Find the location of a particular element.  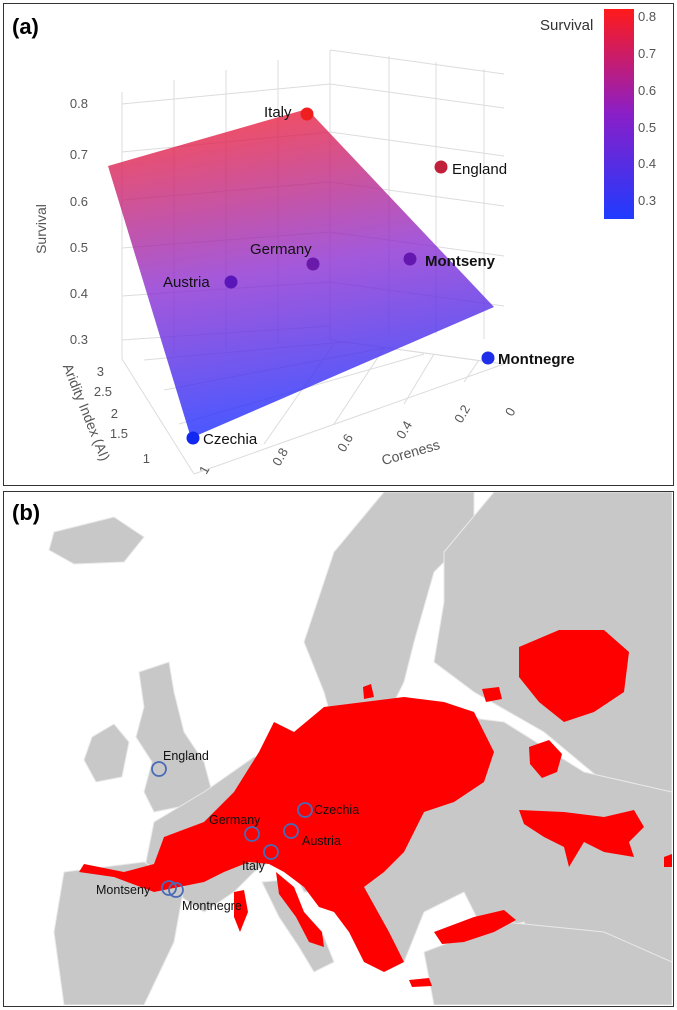

colorbar-title: Survival is located at coordinates (566, 25).